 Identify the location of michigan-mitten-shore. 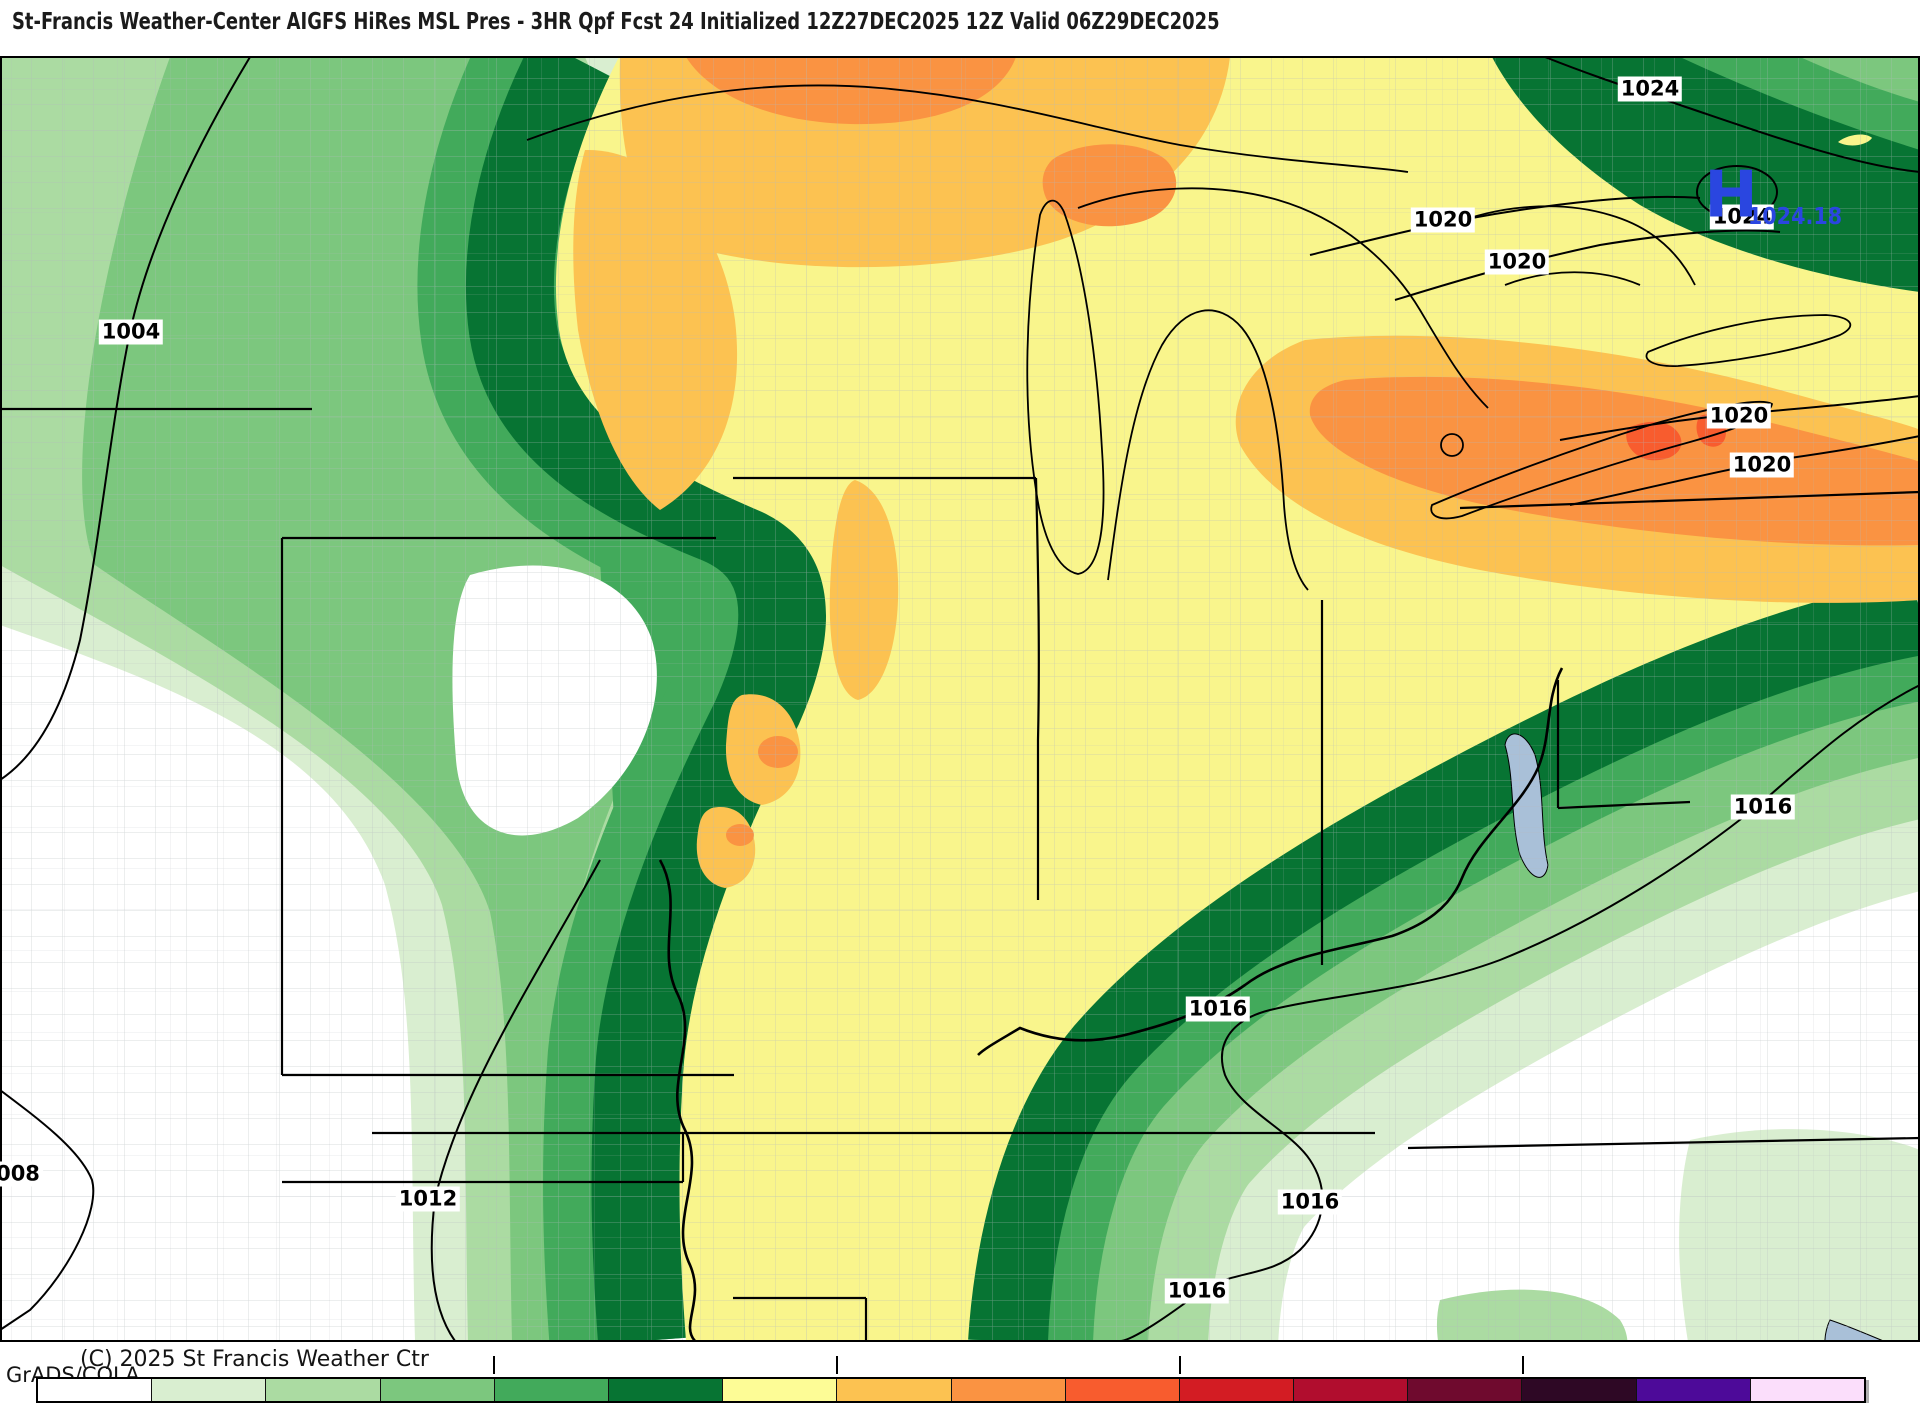
(1208, 450).